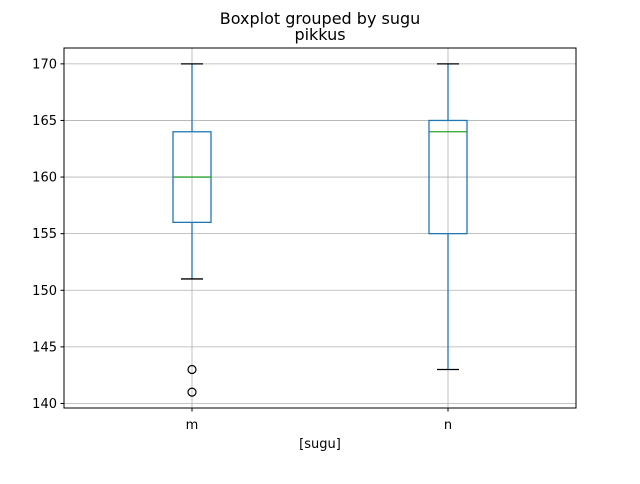  What do you see at coordinates (44, 64) in the screenshot?
I see `y-tick-label: 170` at bounding box center [44, 64].